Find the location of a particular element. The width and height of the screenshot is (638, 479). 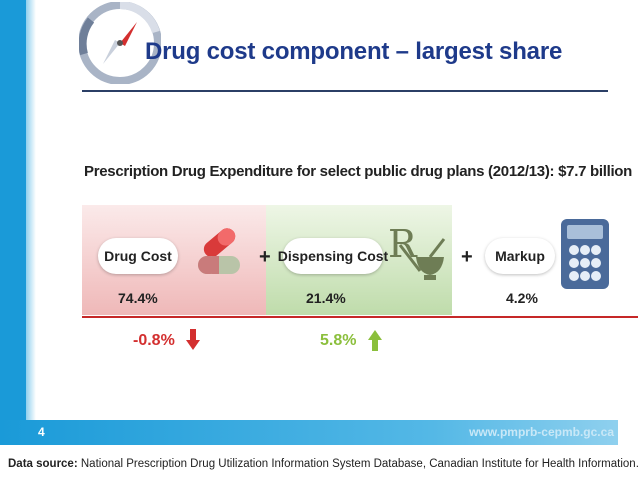

source-label: Data source: is located at coordinates (43, 464).